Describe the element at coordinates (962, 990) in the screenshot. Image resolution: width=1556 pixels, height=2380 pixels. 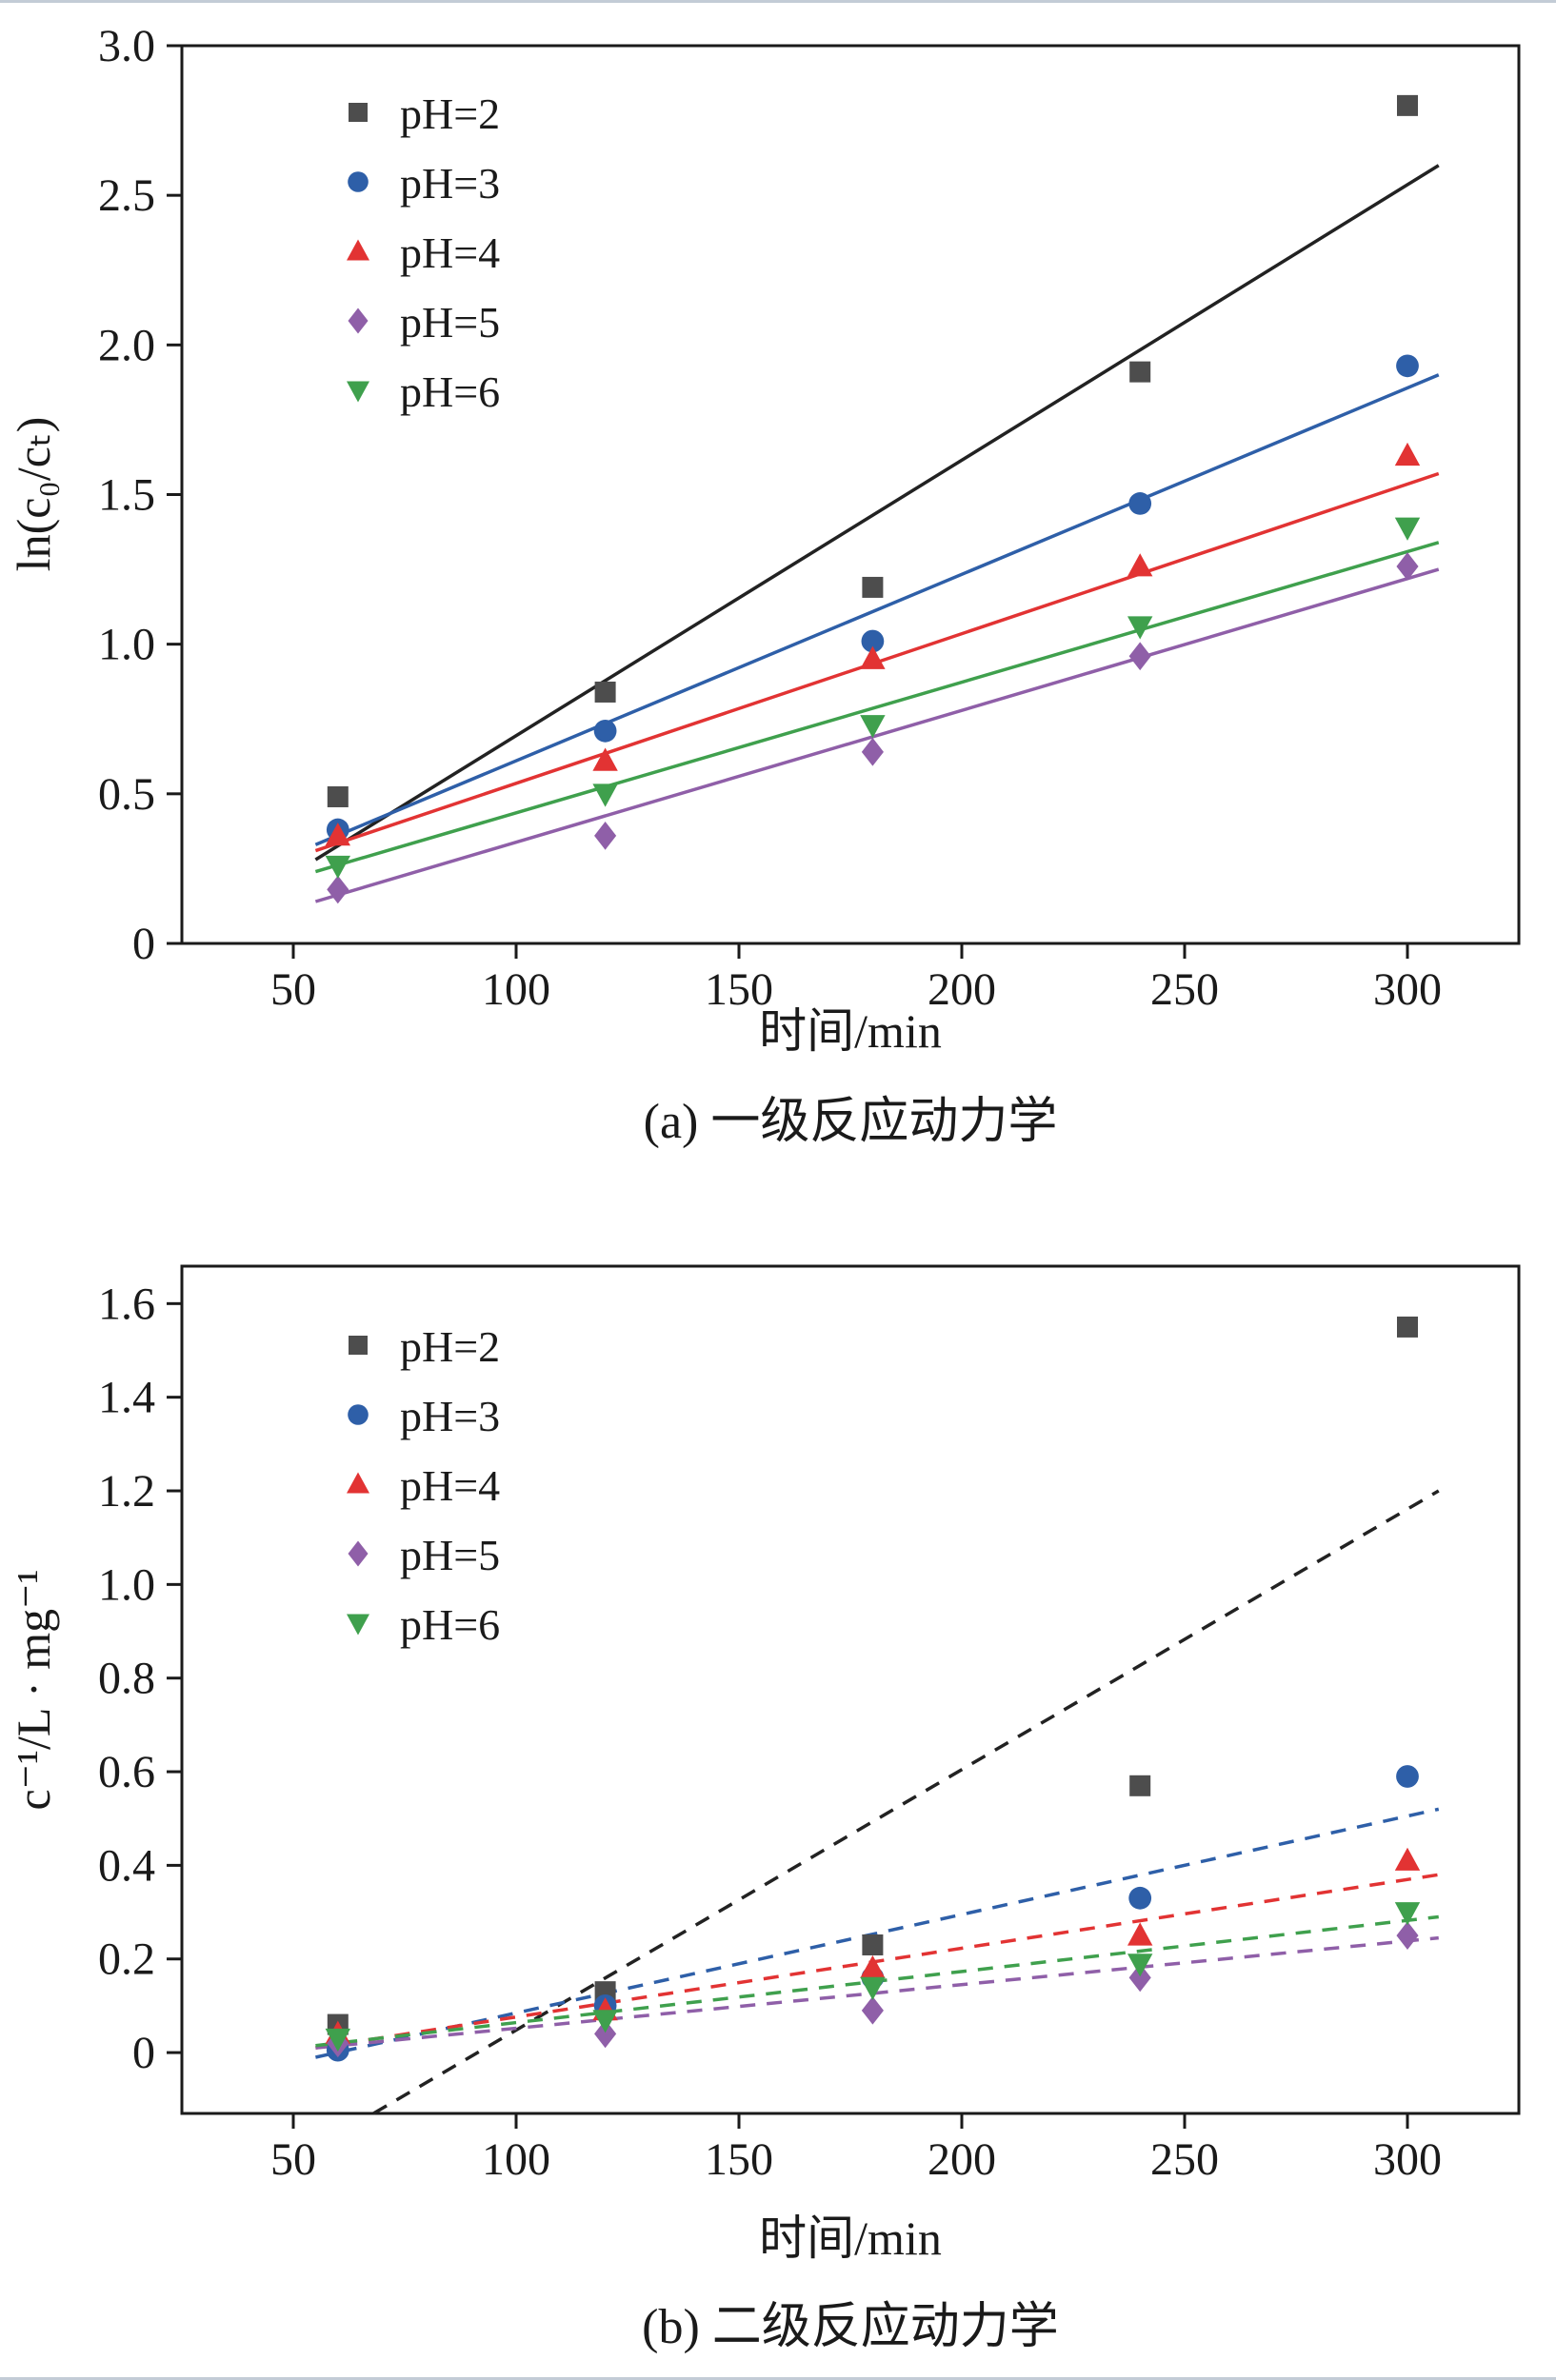
I see `x-tick-label: 200` at that location.